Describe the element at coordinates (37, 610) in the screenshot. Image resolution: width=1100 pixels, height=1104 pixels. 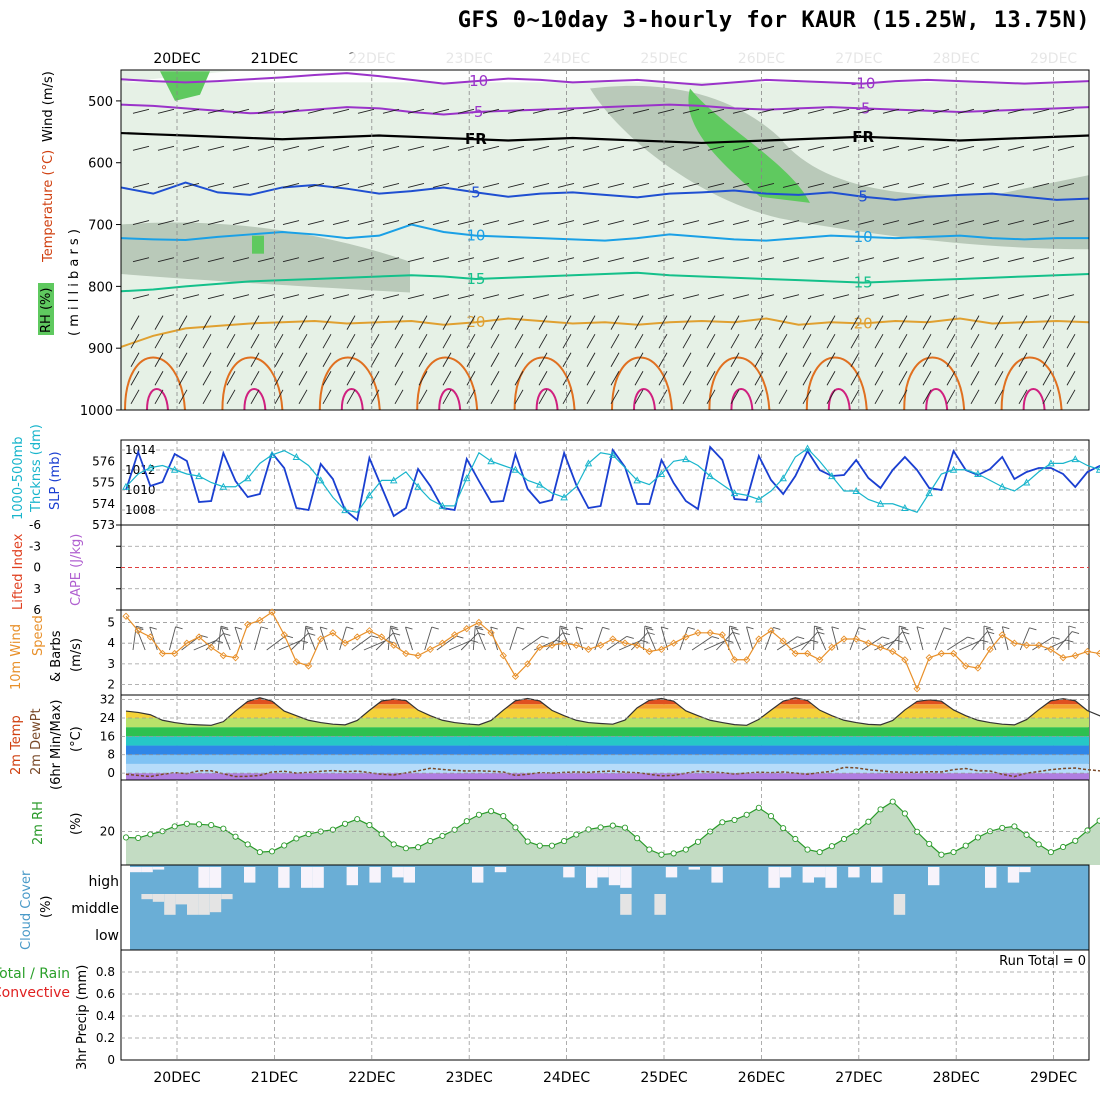
I see `lifted-index-tick-label: 6` at that location.